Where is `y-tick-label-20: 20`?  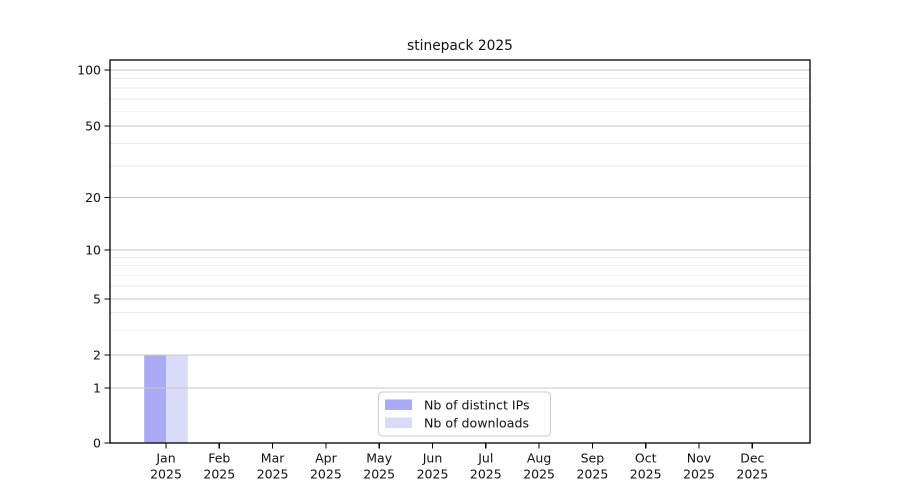 y-tick-label-20: 20 is located at coordinates (93, 197).